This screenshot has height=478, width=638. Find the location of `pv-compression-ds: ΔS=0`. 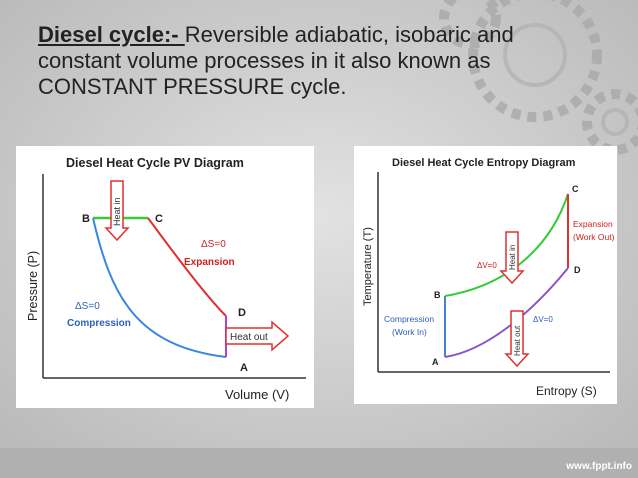

pv-compression-ds: ΔS=0 is located at coordinates (87, 306).